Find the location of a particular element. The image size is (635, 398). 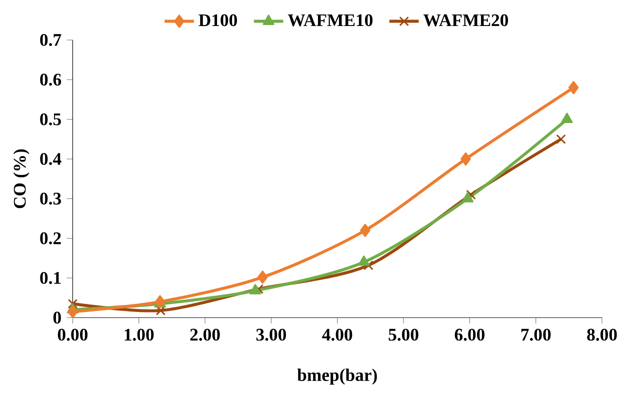

legend-label: WAFME10 is located at coordinates (330, 20).